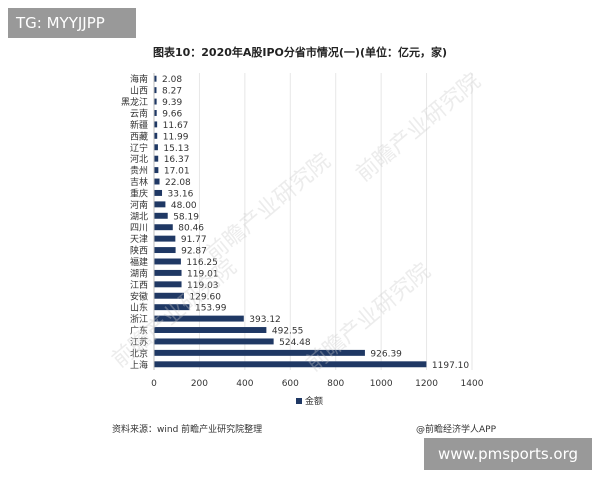 The width and height of the screenshot is (600, 480). I want to click on category-label: 贵州, so click(139, 171).